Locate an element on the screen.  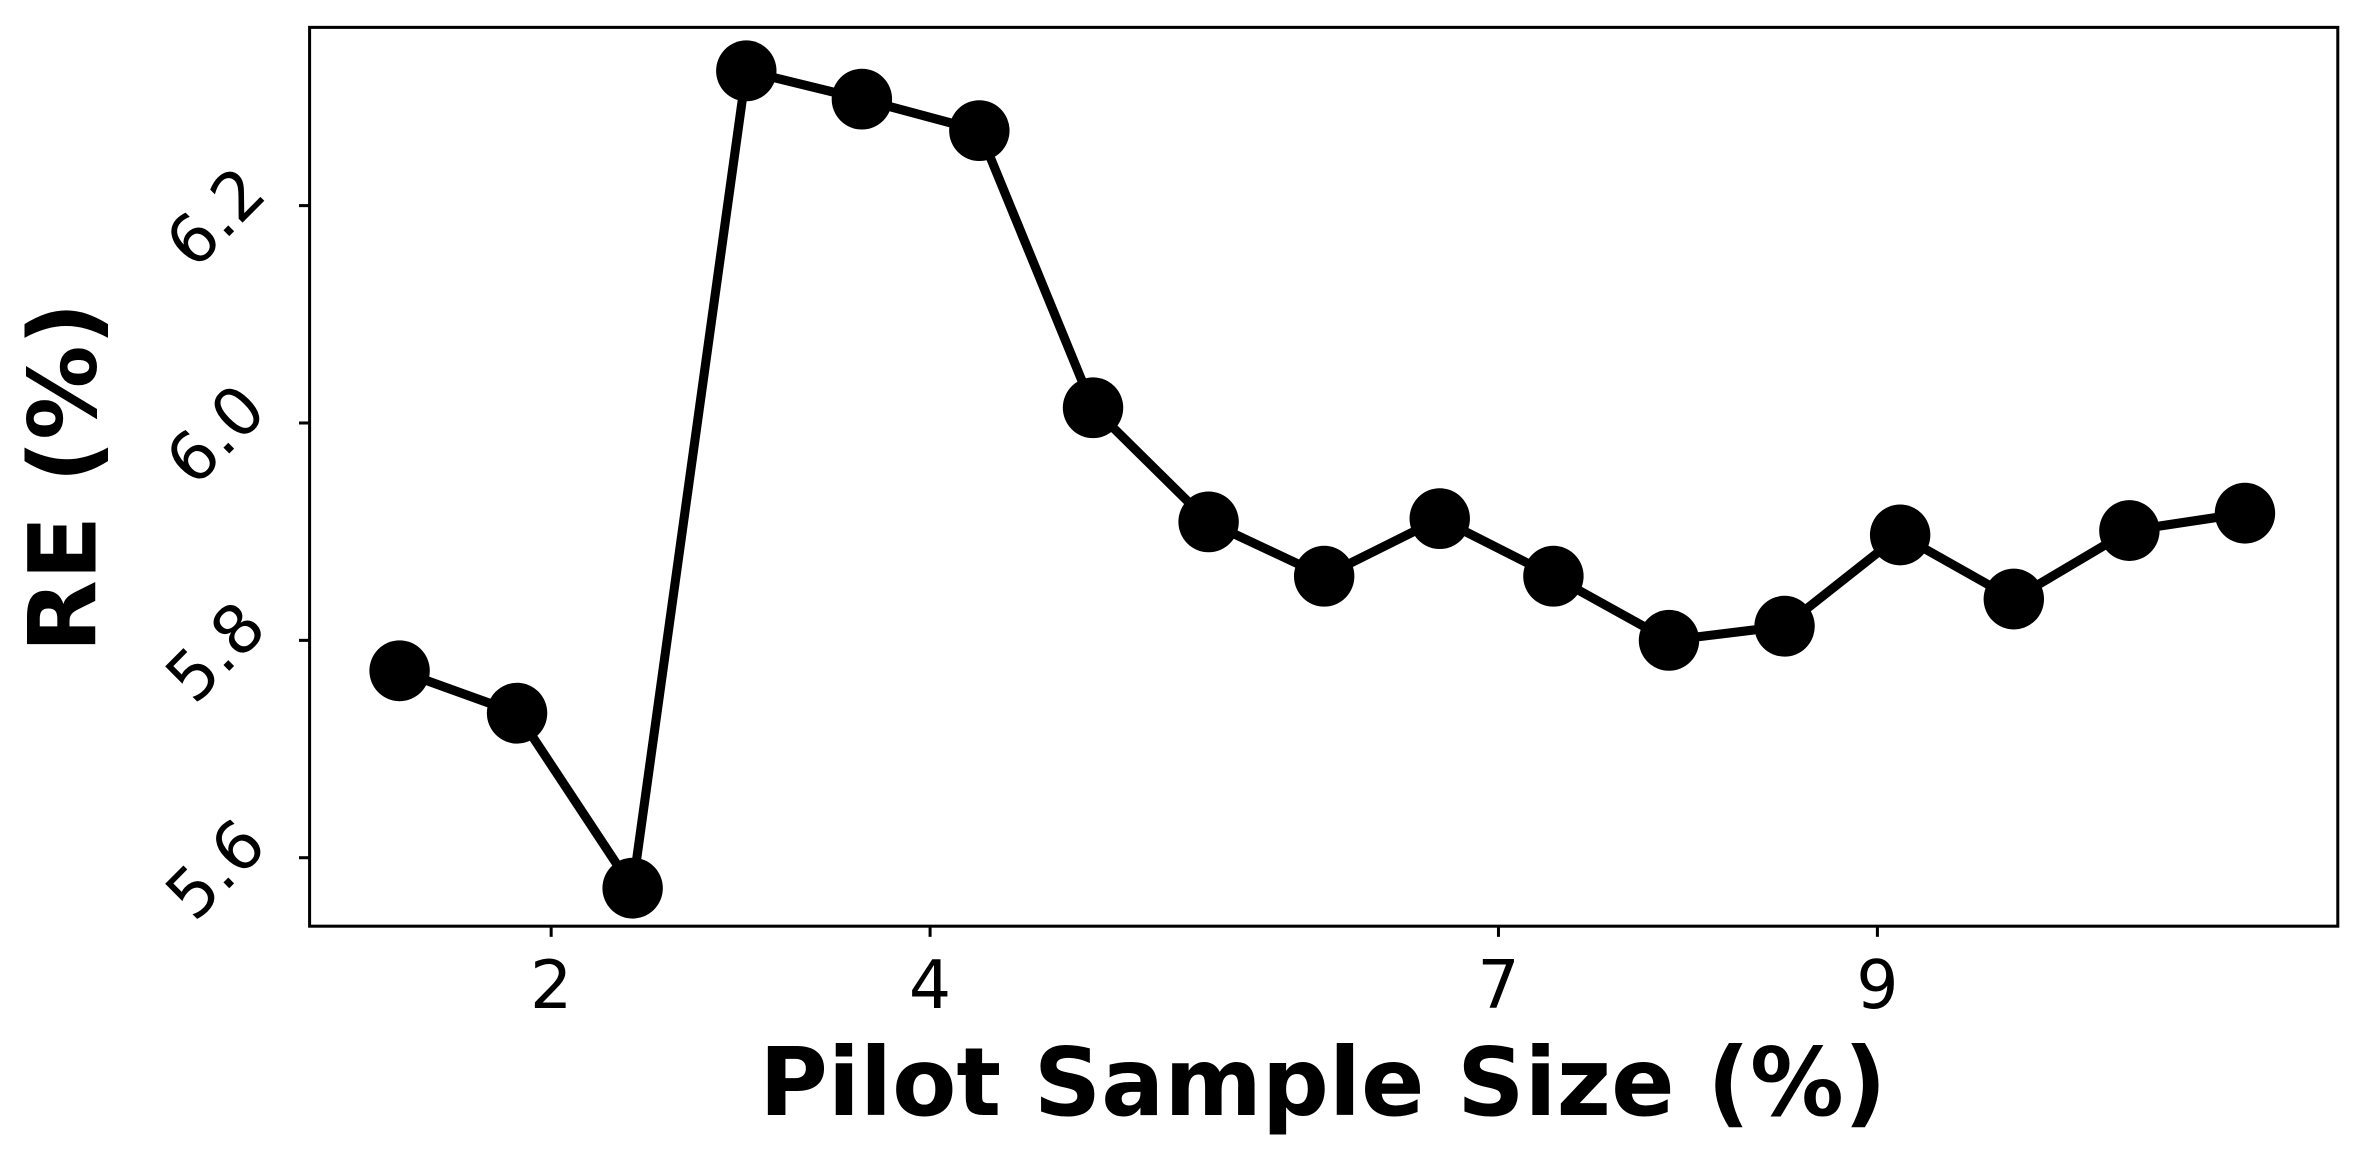
x-tick-label: 2 is located at coordinates (551, 985).